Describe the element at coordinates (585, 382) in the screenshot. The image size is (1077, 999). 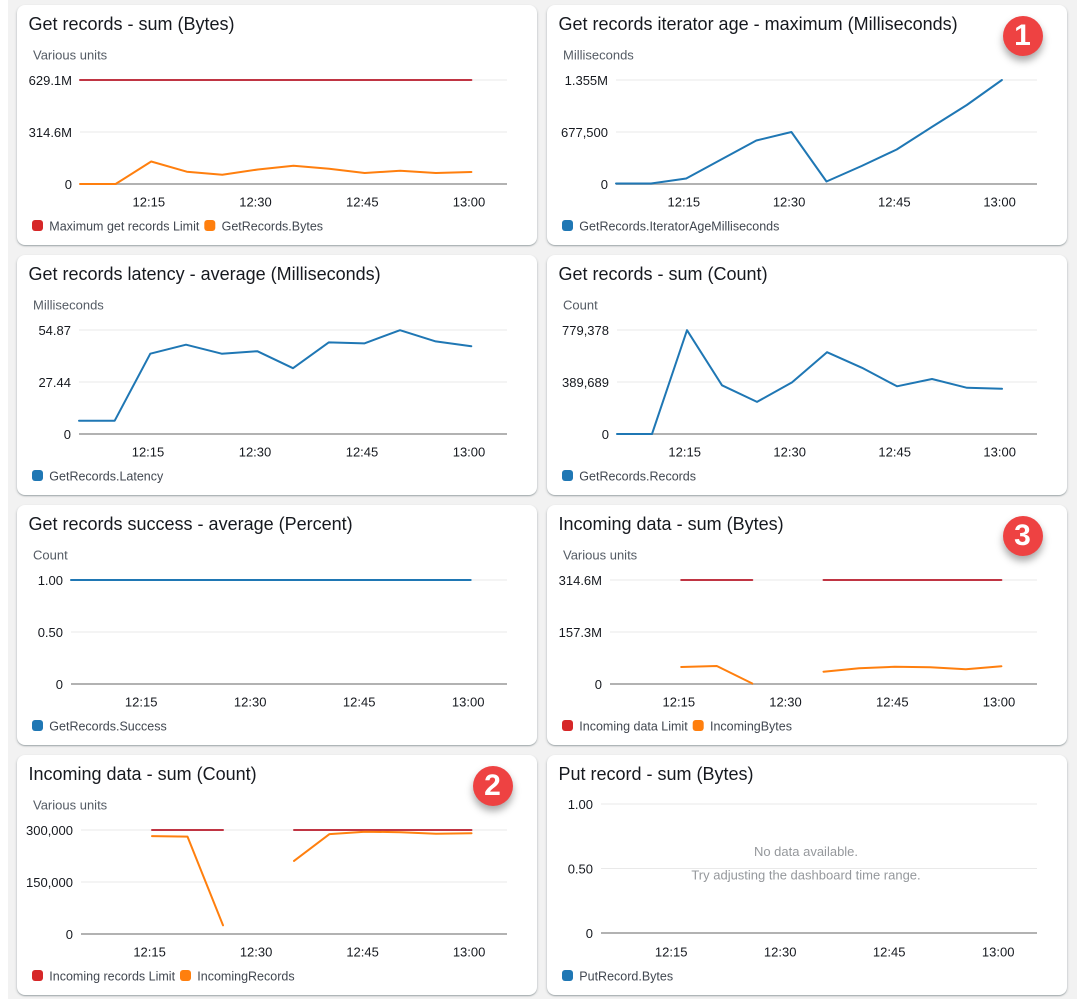
I see `svg-text: 389,689` at that location.